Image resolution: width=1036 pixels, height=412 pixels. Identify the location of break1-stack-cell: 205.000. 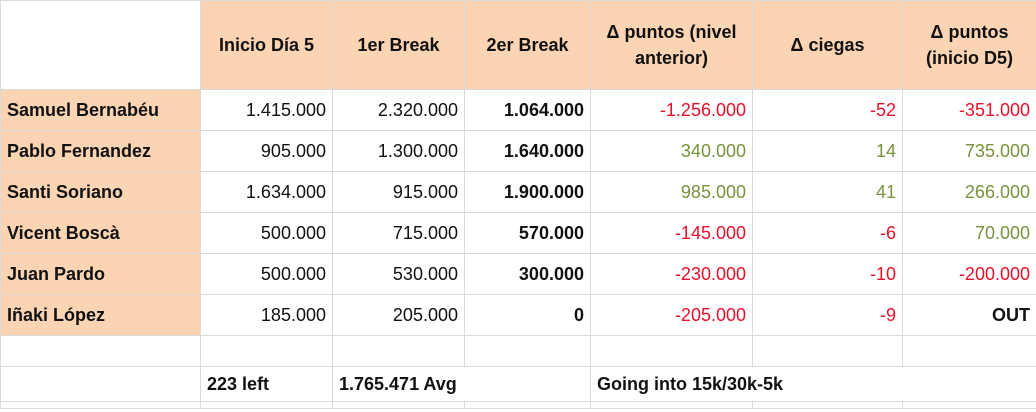
(398, 315).